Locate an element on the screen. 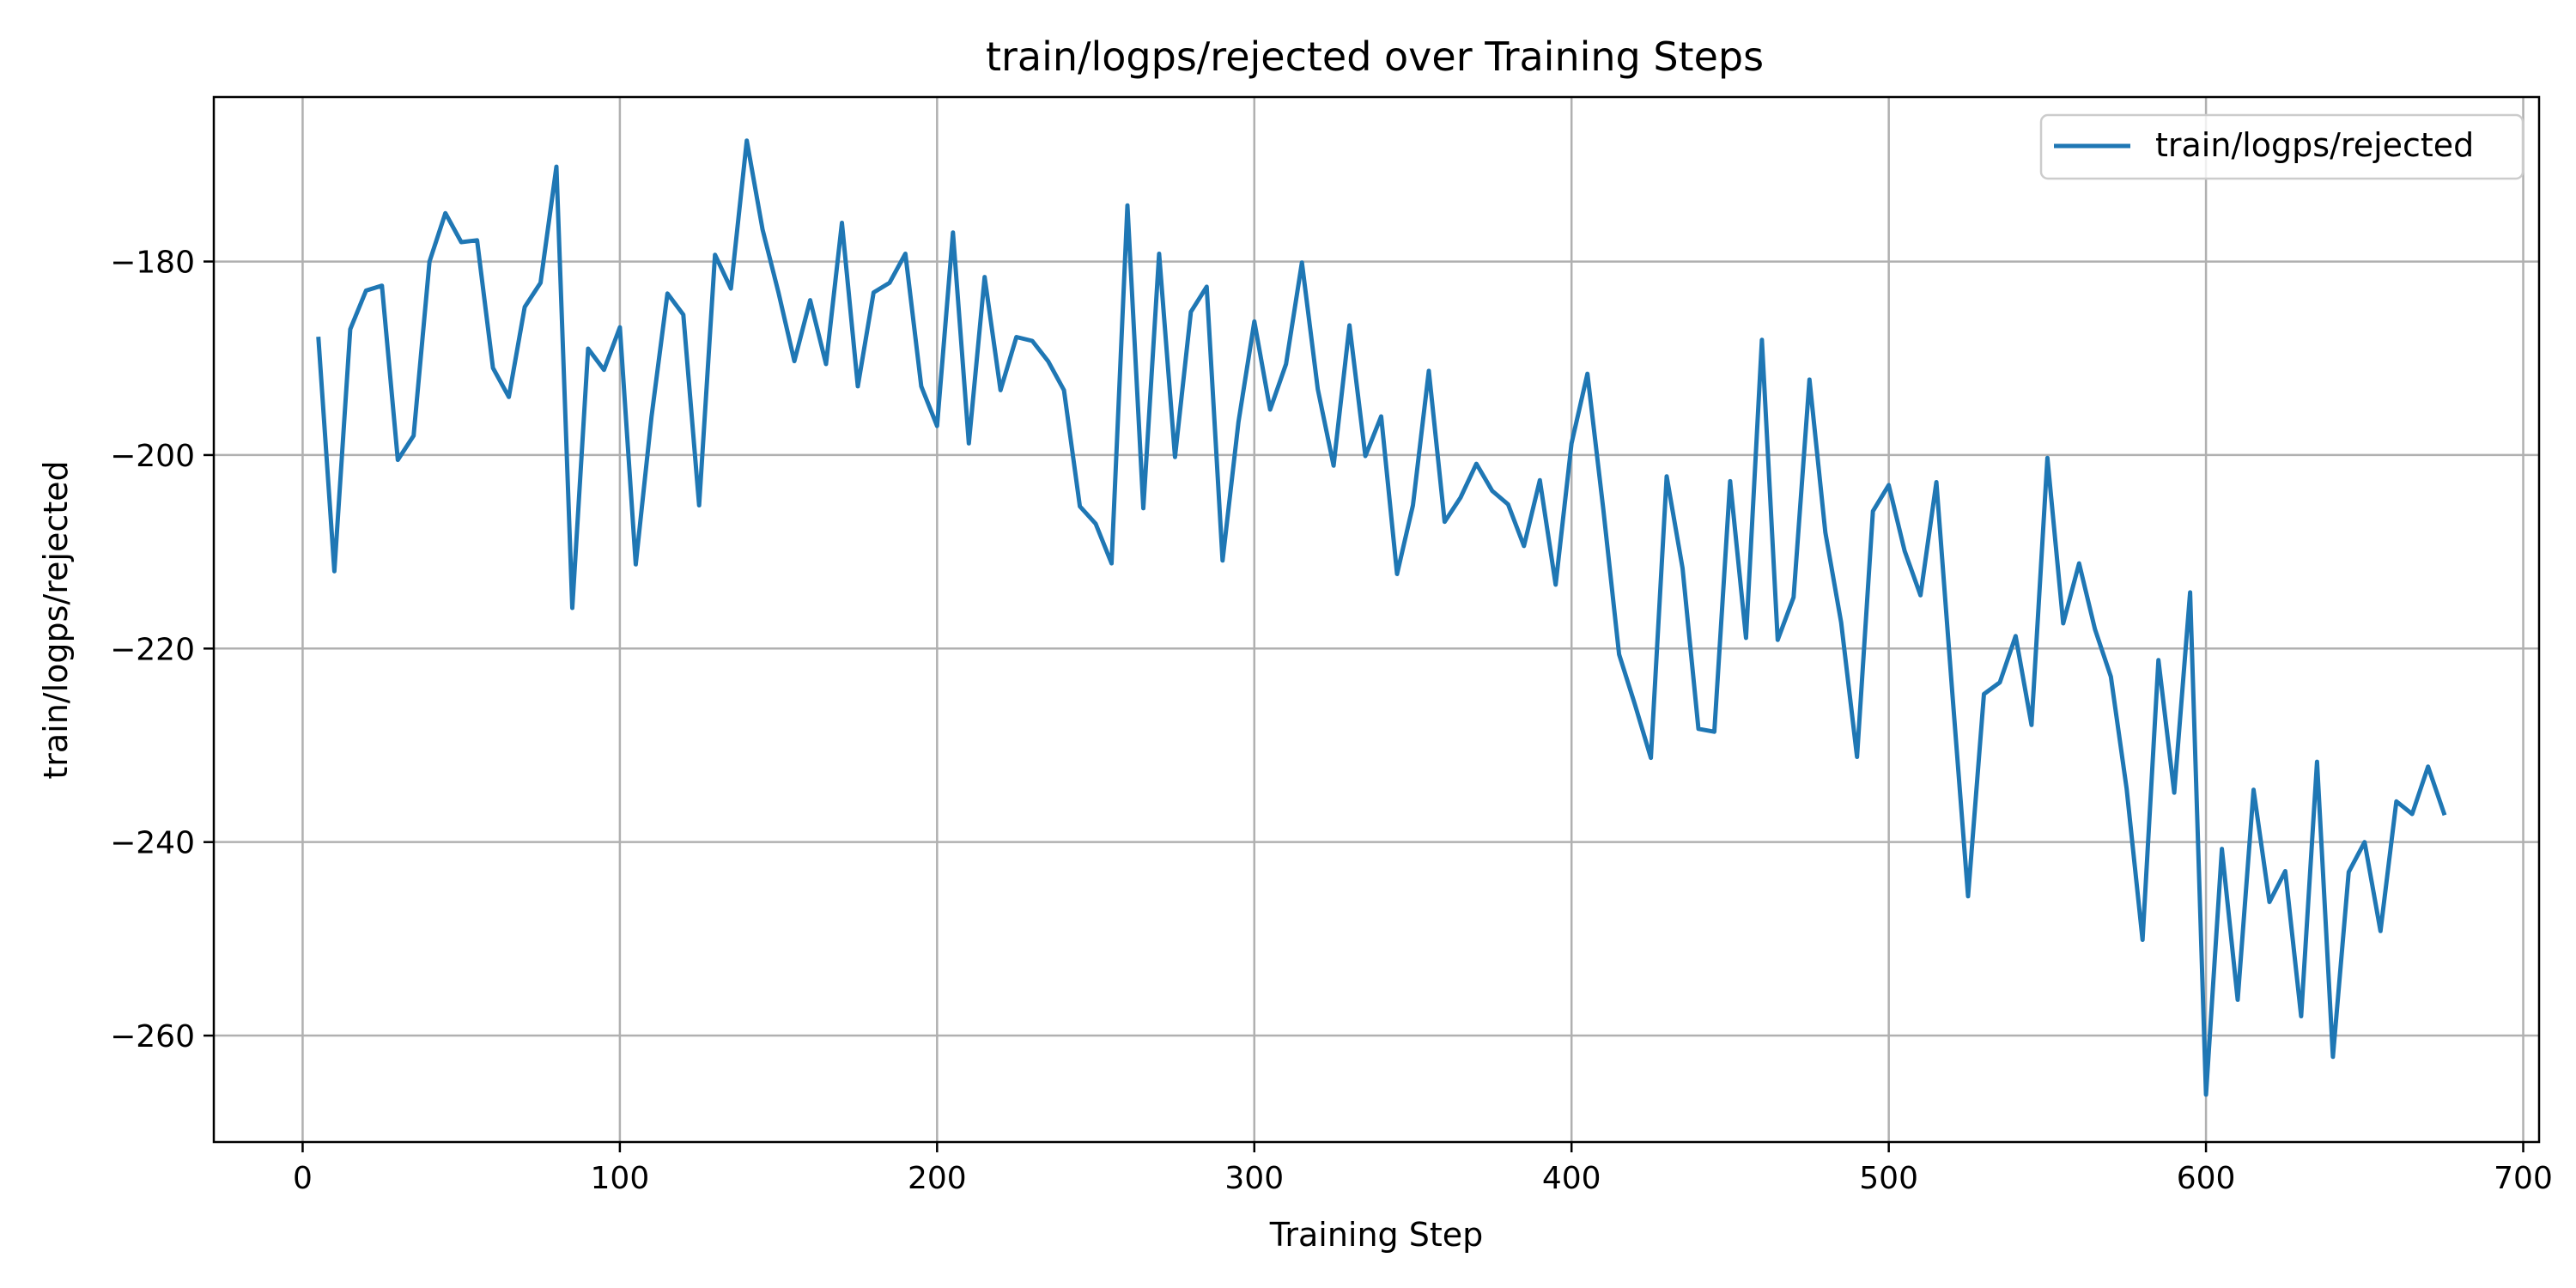 The image size is (2576, 1288). chart-title: train/logps/rejected over Training Steps is located at coordinates (1375, 56).